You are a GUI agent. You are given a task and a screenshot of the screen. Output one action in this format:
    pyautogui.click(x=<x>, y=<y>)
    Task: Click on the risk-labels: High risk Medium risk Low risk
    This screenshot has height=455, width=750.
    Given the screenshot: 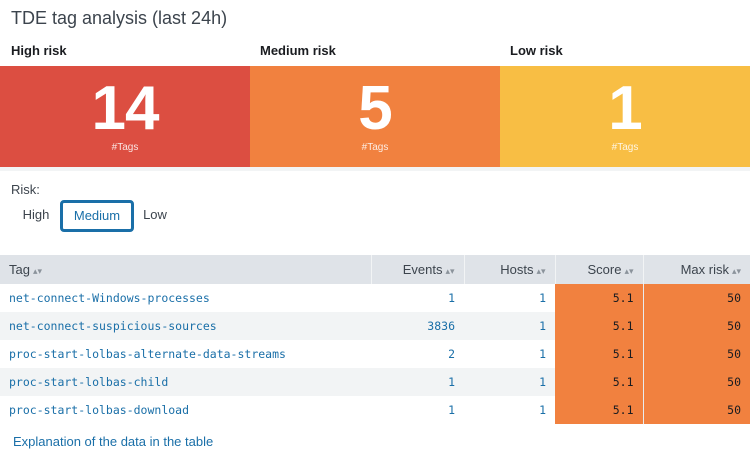 What is the action you would take?
    pyautogui.click(x=375, y=51)
    